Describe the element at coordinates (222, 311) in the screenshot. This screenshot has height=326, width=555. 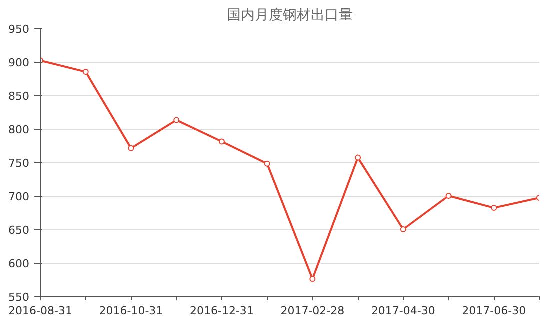
I see `x-tick-label: 2016-12-31` at that location.